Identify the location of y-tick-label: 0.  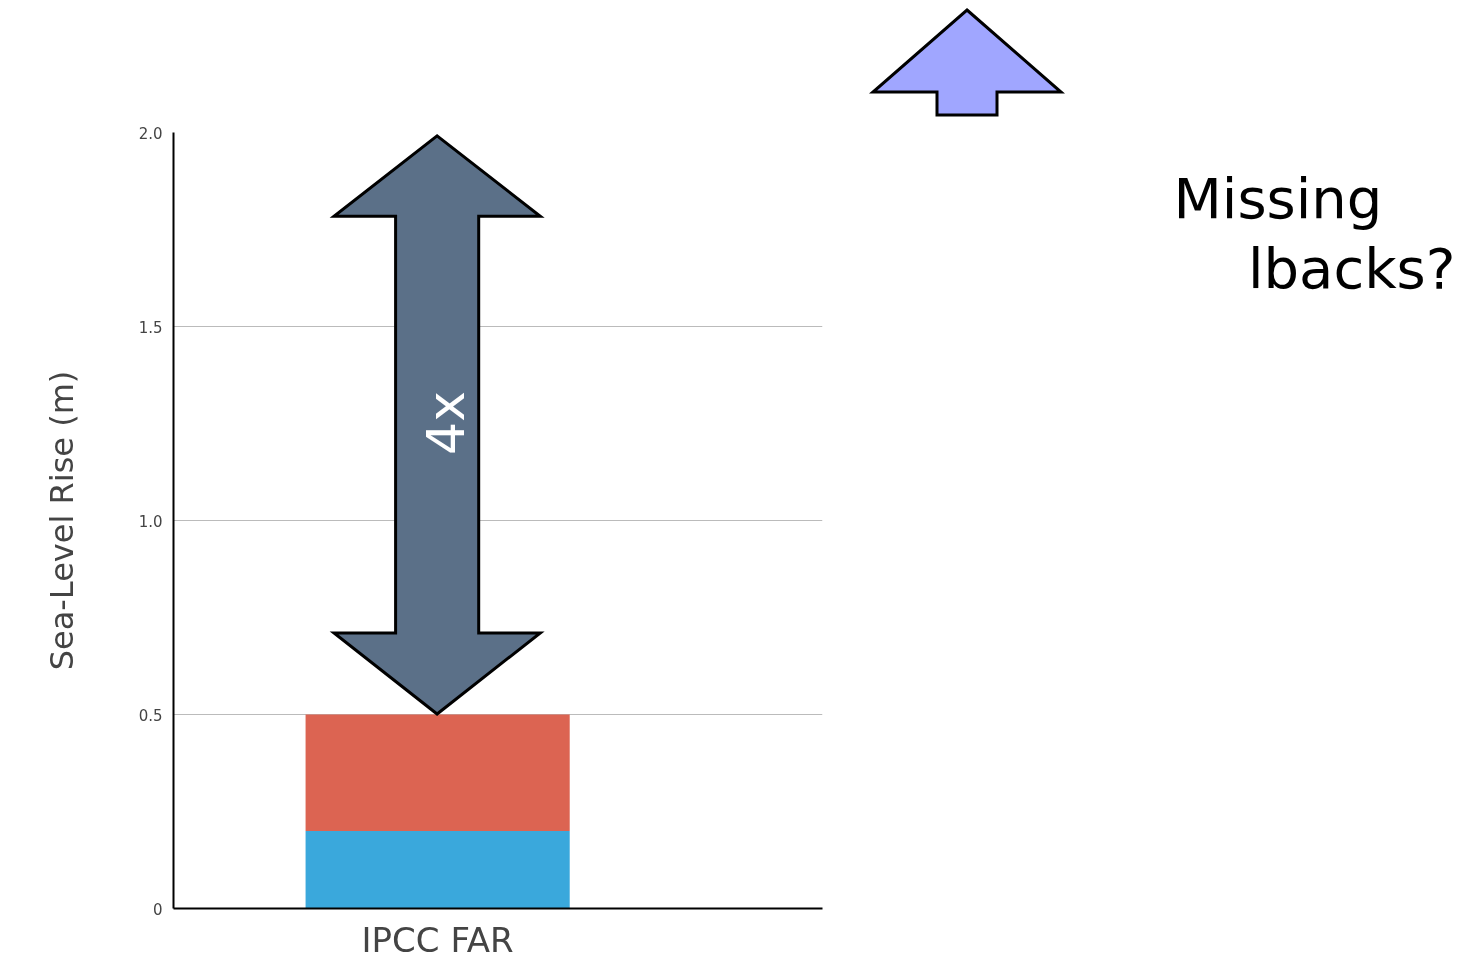
(157, 909).